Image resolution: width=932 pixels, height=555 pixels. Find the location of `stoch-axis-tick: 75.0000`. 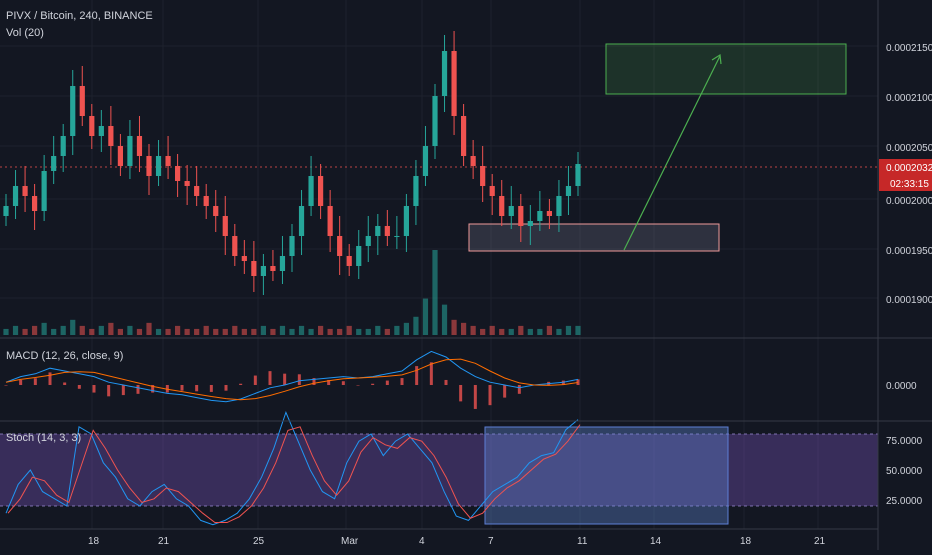

stoch-axis-tick: 75.0000 is located at coordinates (904, 441).